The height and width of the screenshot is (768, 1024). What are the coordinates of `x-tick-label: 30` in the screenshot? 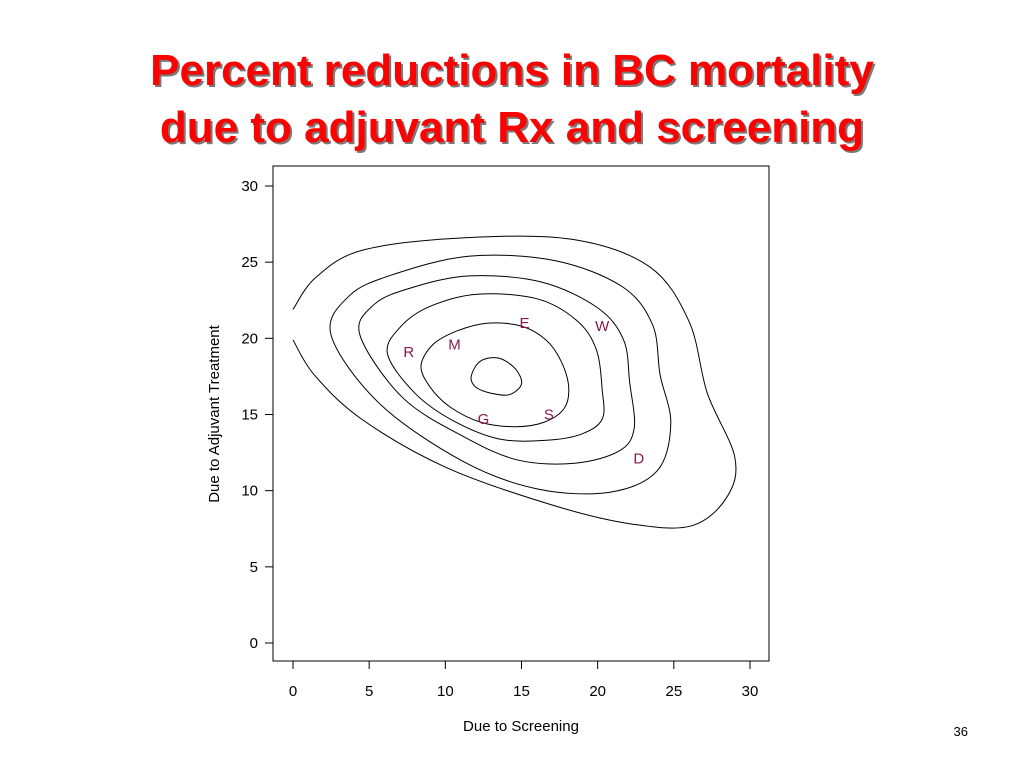 It's located at (750, 691).